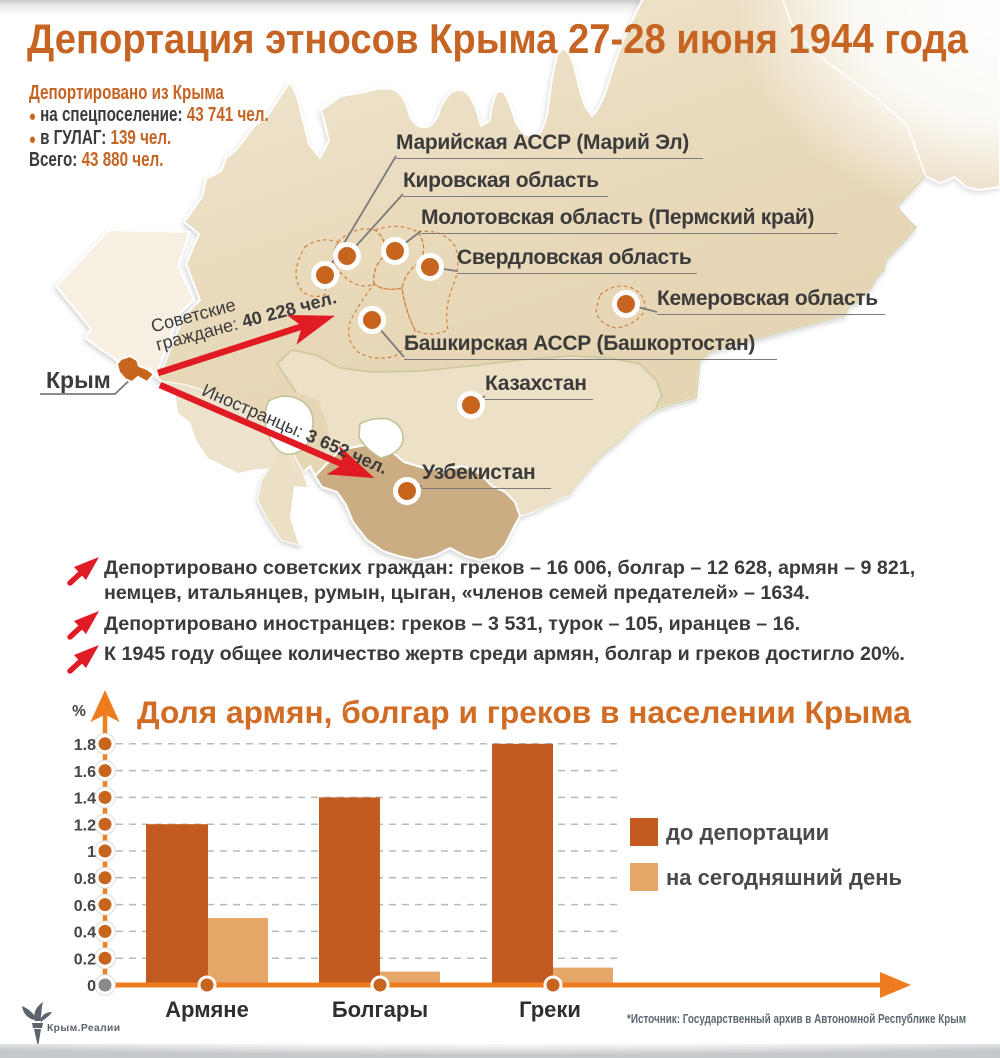  I want to click on svg-text: Греки, so click(550, 1009).